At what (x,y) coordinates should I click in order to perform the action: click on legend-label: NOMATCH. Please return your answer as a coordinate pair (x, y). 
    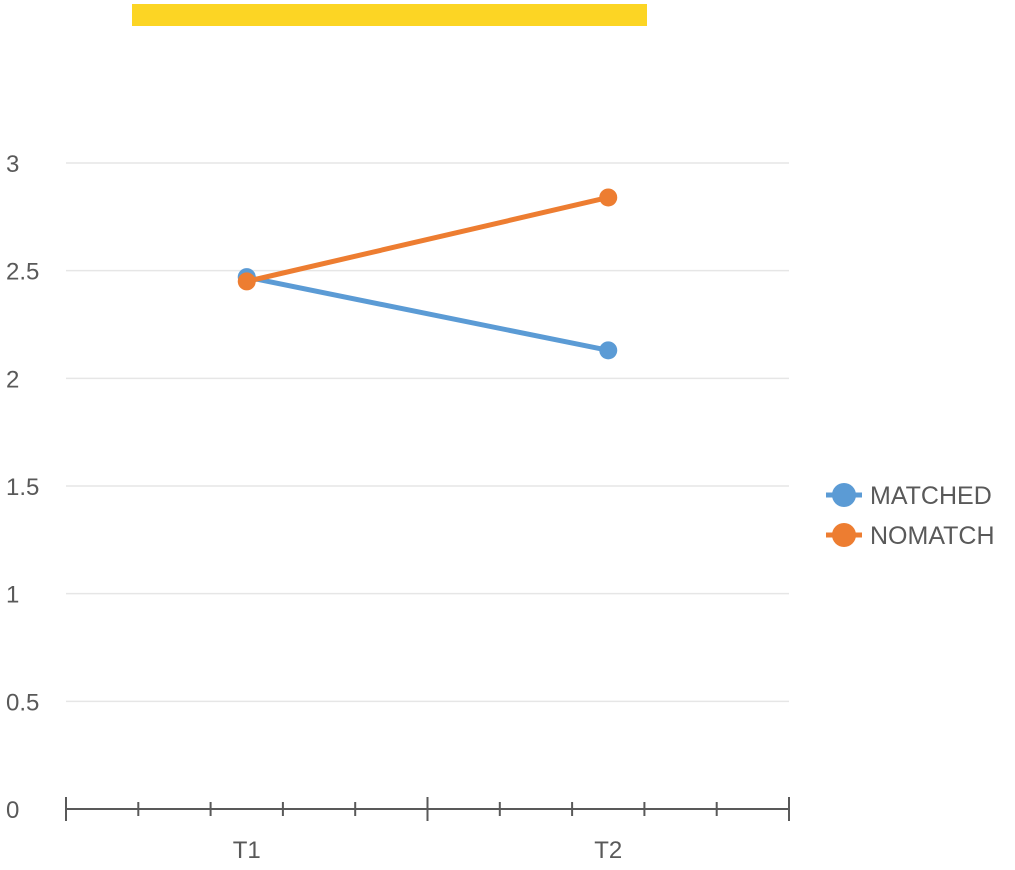
    Looking at the image, I should click on (932, 536).